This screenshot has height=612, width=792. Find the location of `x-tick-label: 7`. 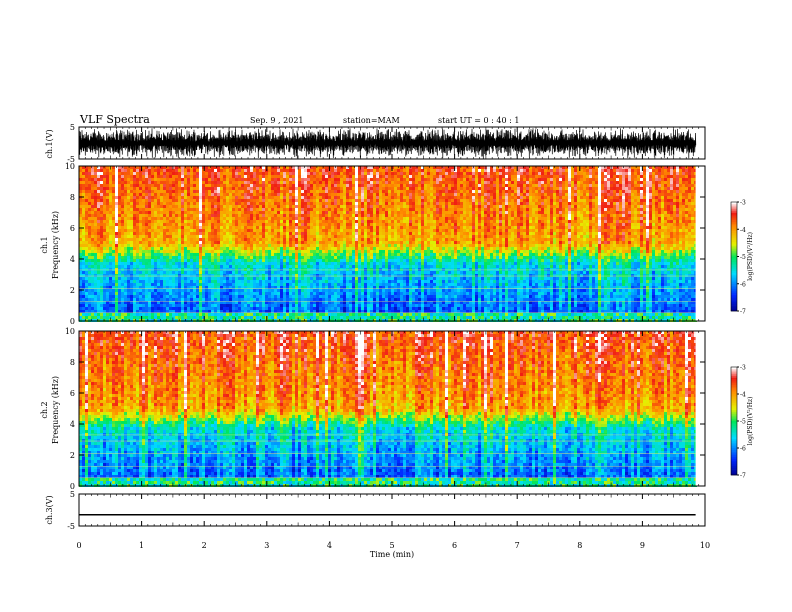

x-tick-label: 7 is located at coordinates (517, 545).